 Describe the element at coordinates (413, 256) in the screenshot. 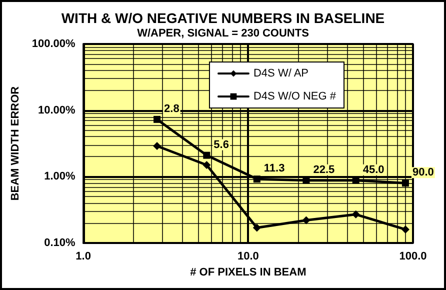

I see `x-tick-label: 100.0` at that location.